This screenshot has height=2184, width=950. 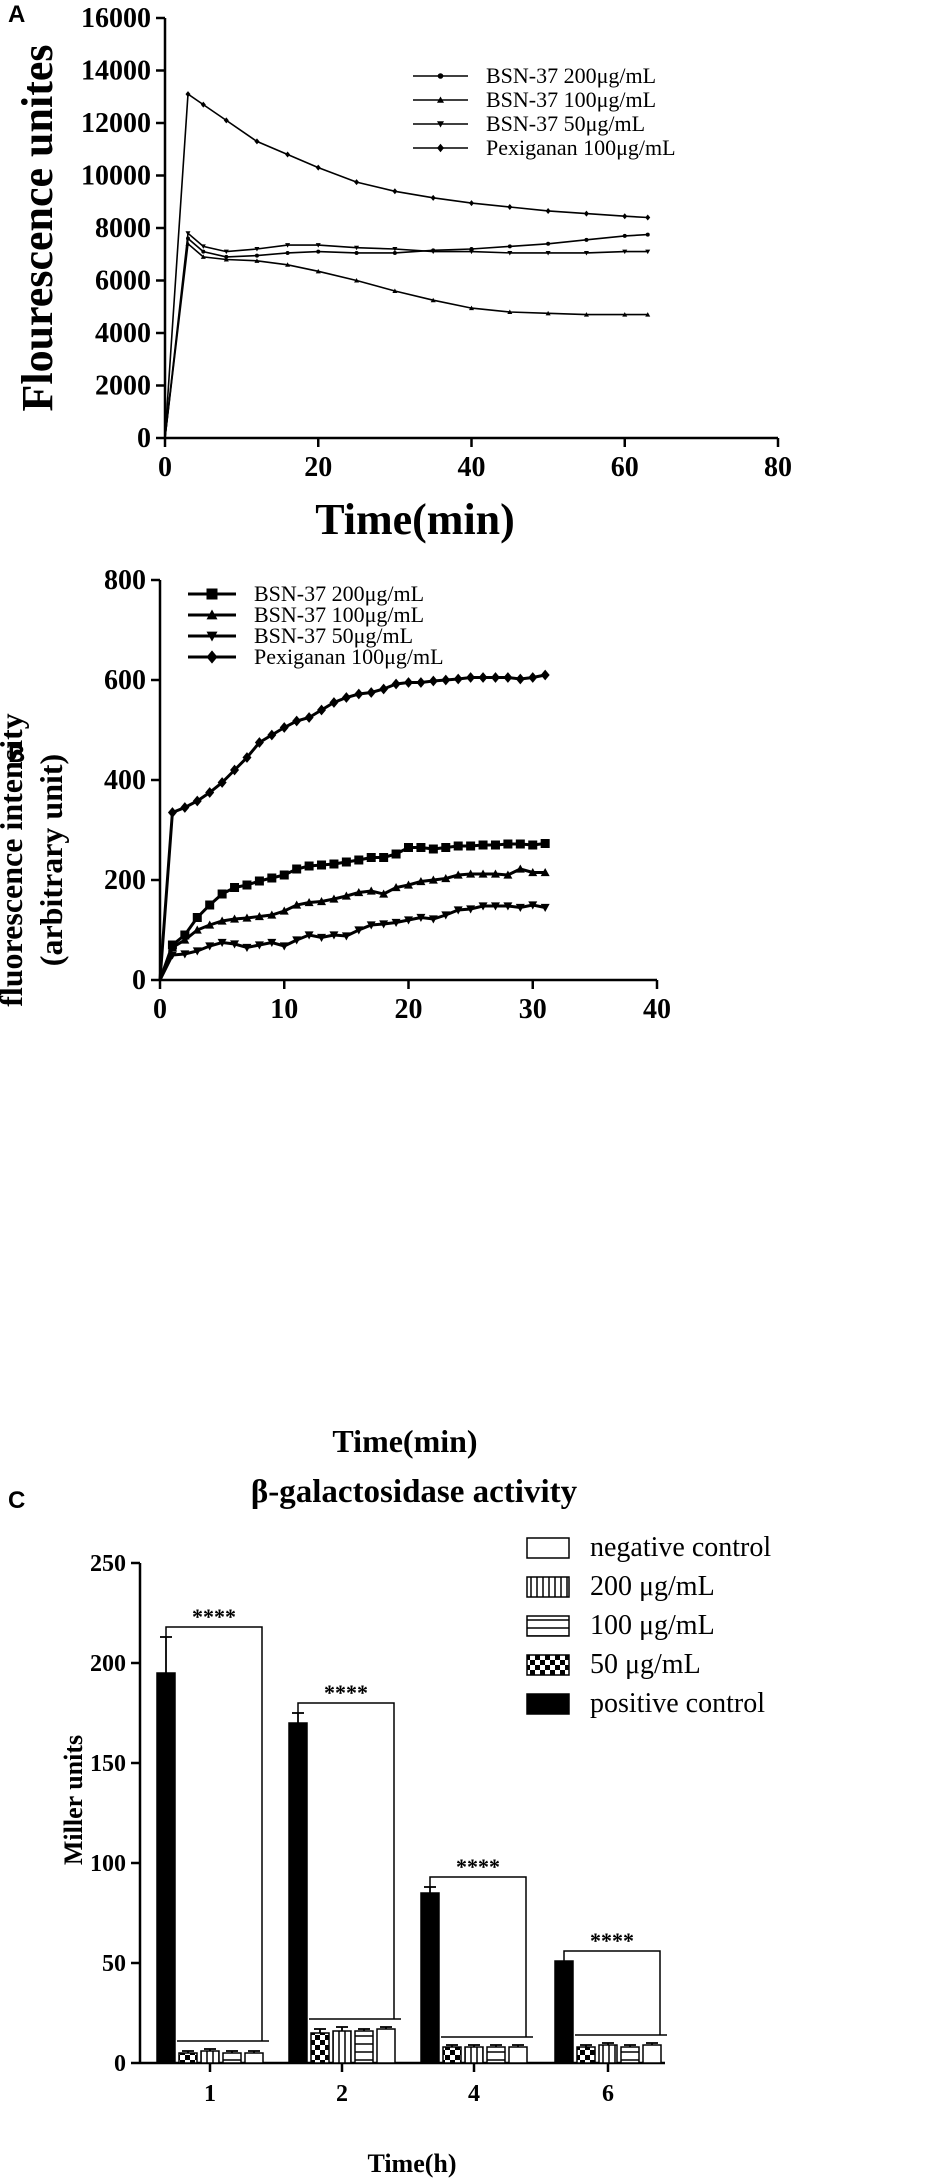 What do you see at coordinates (652, 1625) in the screenshot?
I see `chart-c-legend-label-100-g-ml: 100 μg/mL` at bounding box center [652, 1625].